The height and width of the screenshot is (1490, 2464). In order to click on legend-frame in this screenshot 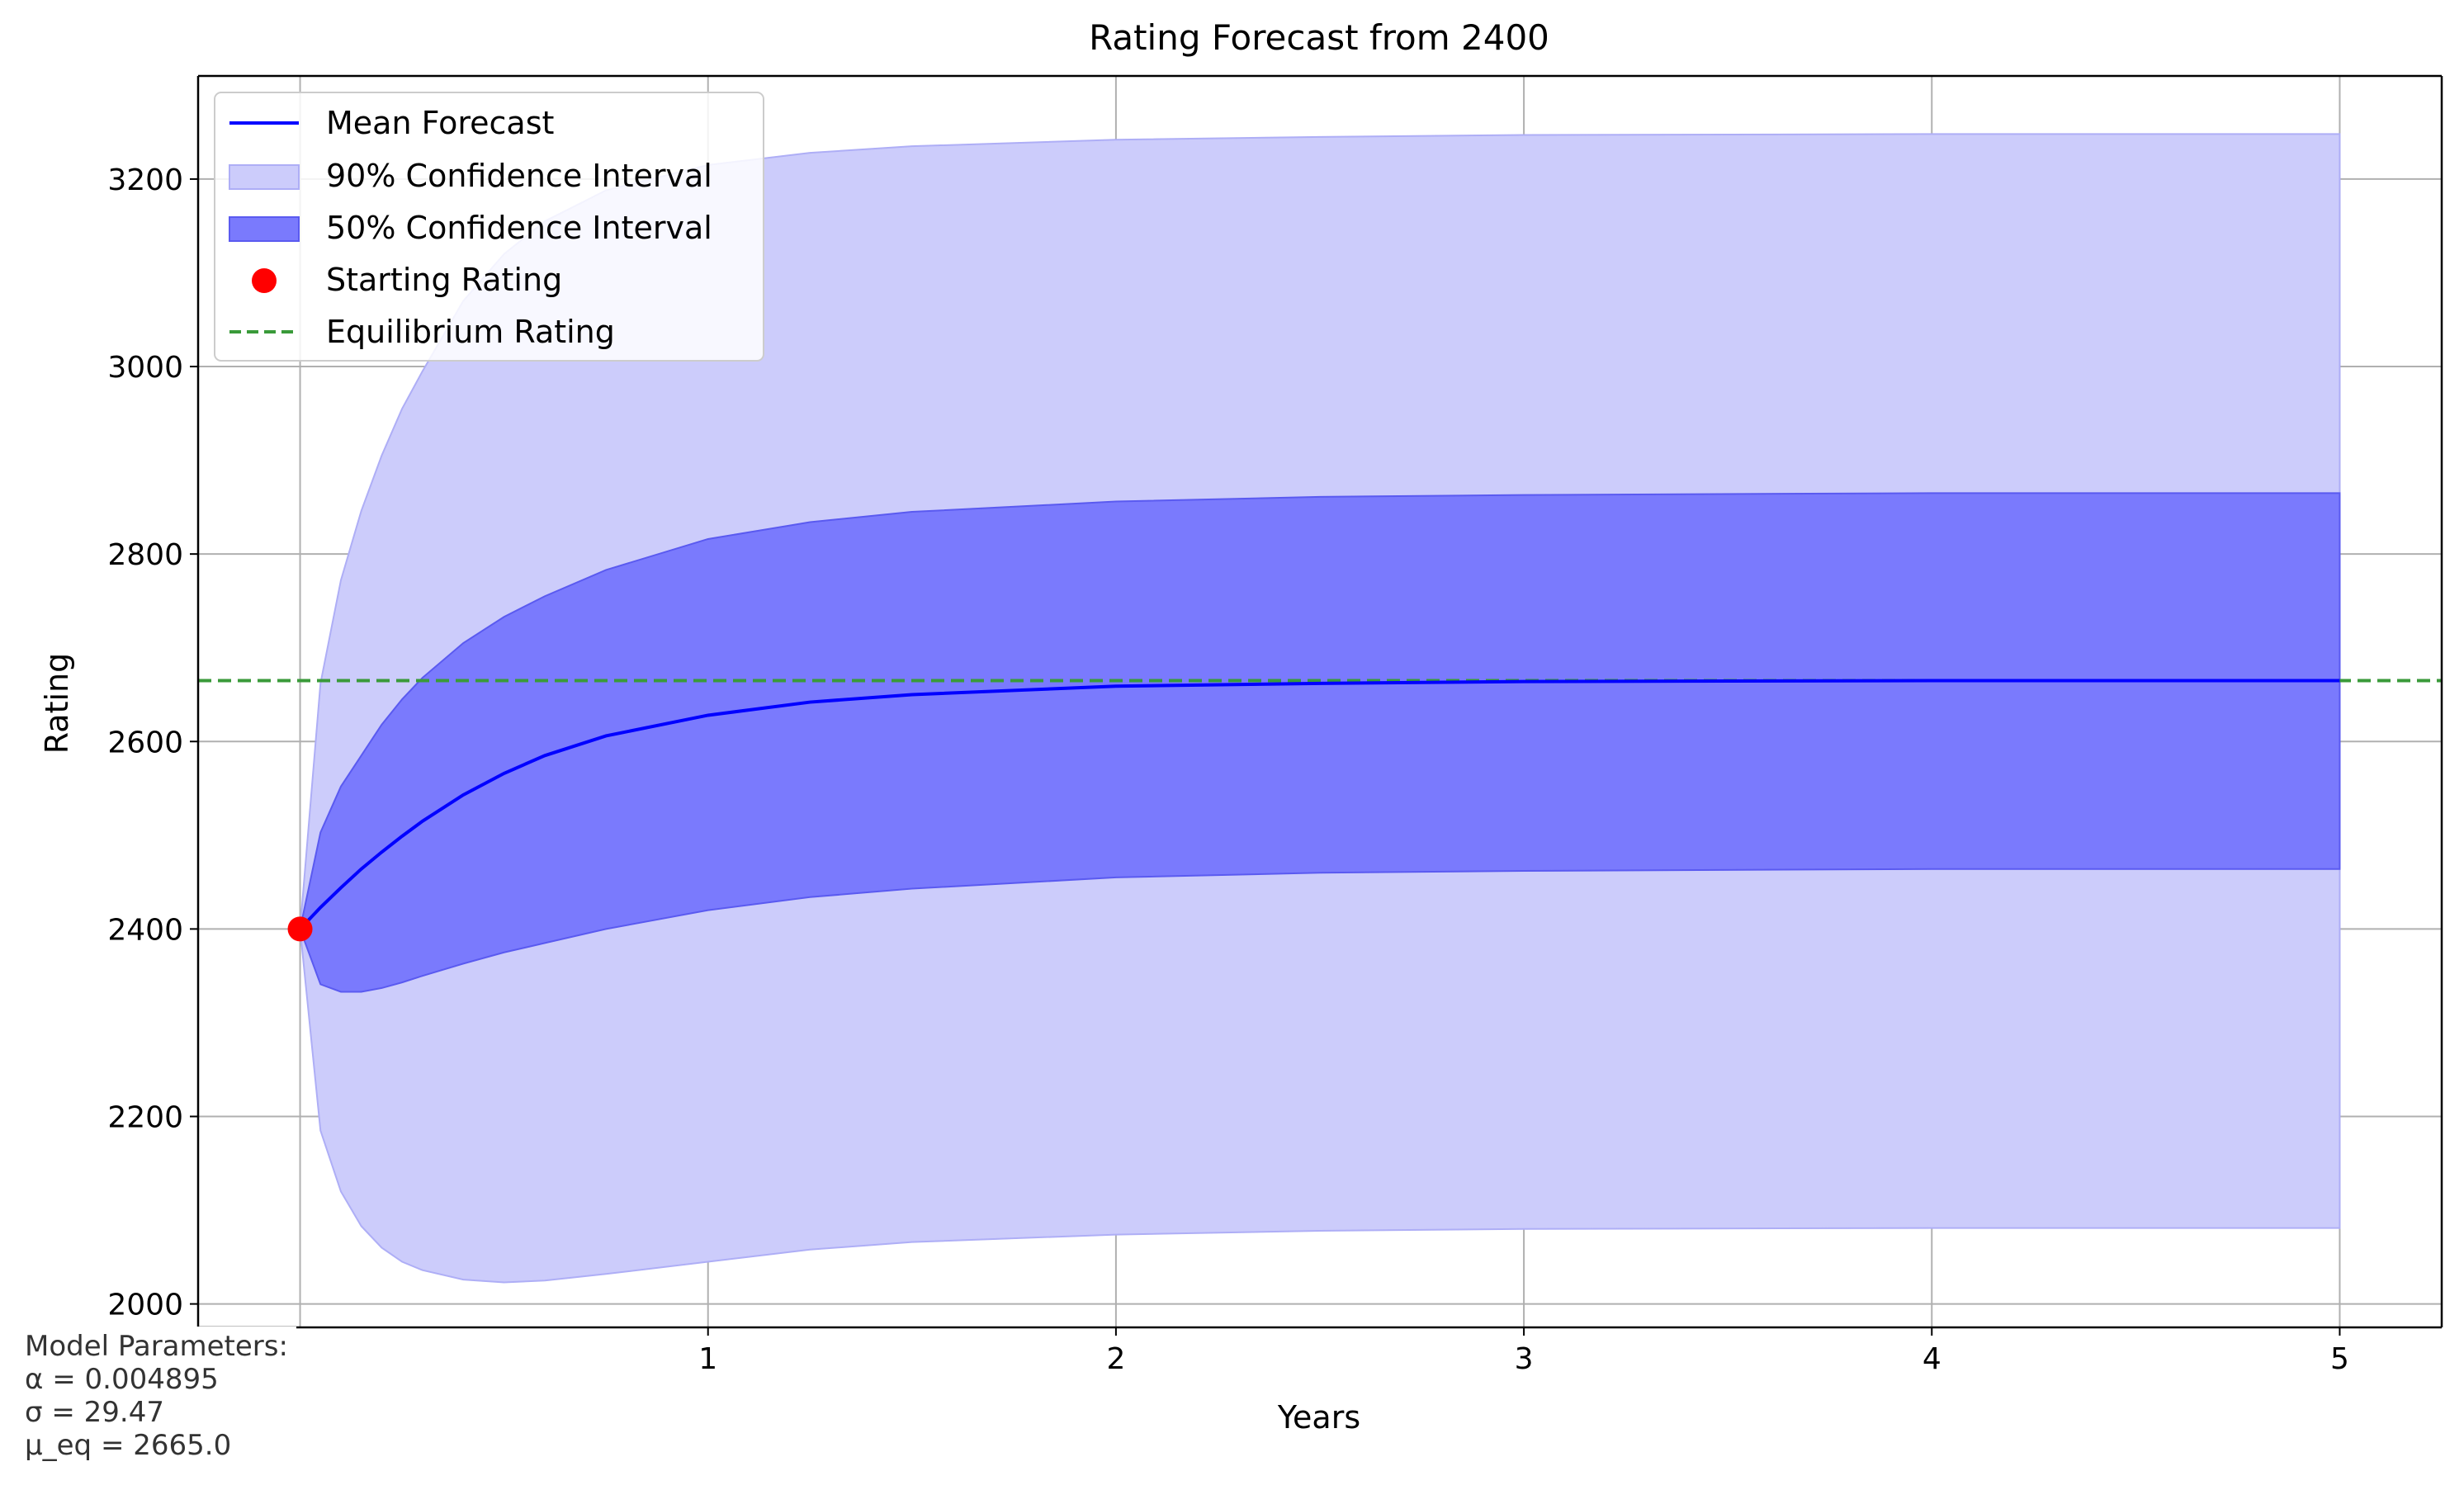, I will do `click(489, 227)`.